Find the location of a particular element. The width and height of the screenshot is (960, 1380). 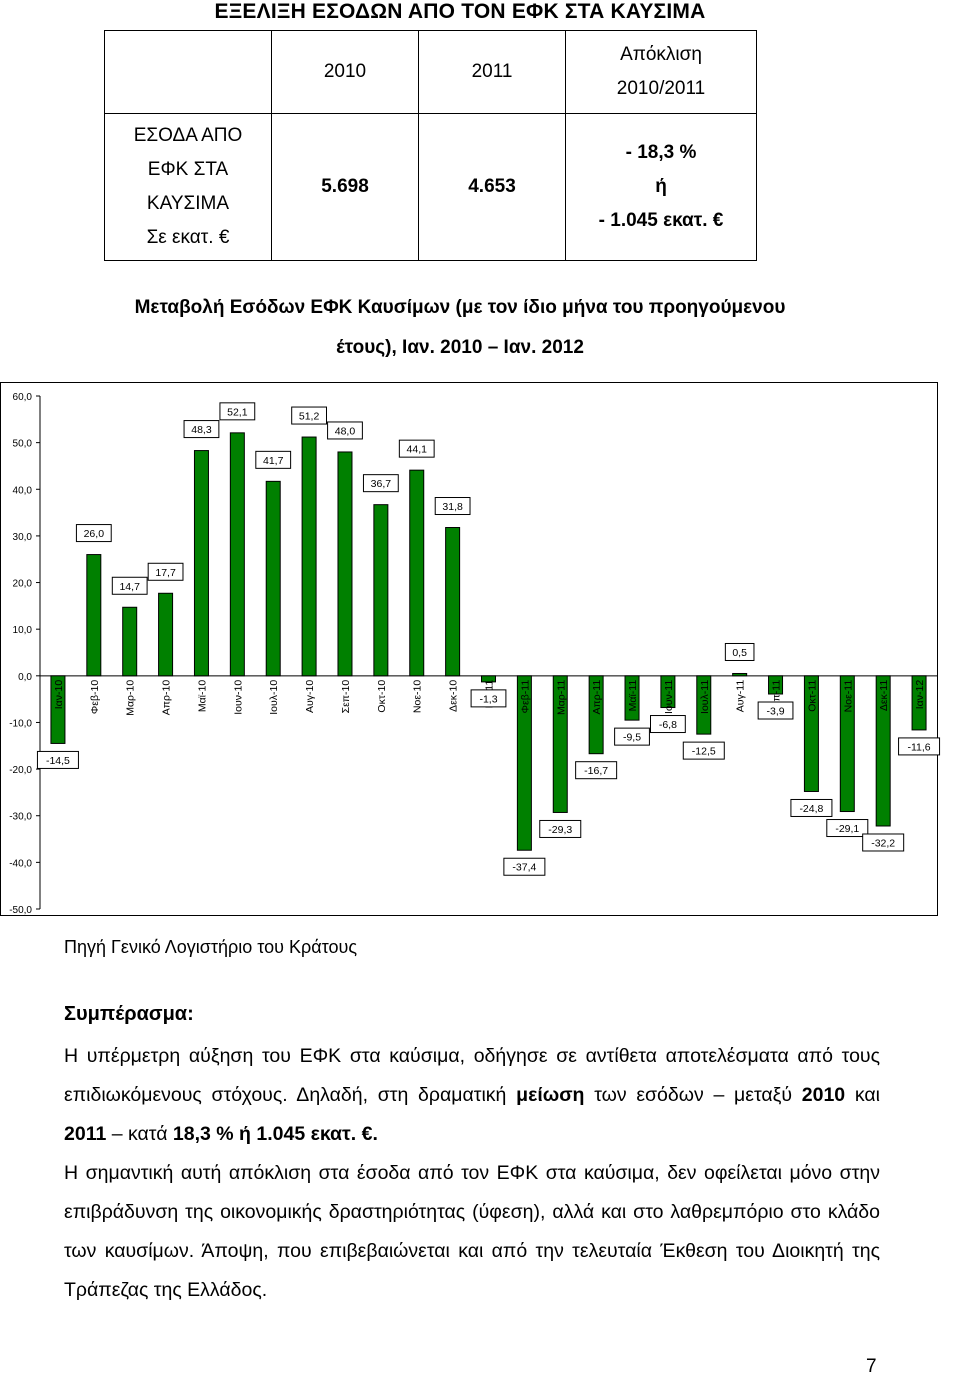

value-2011: 4.653 is located at coordinates (492, 187).